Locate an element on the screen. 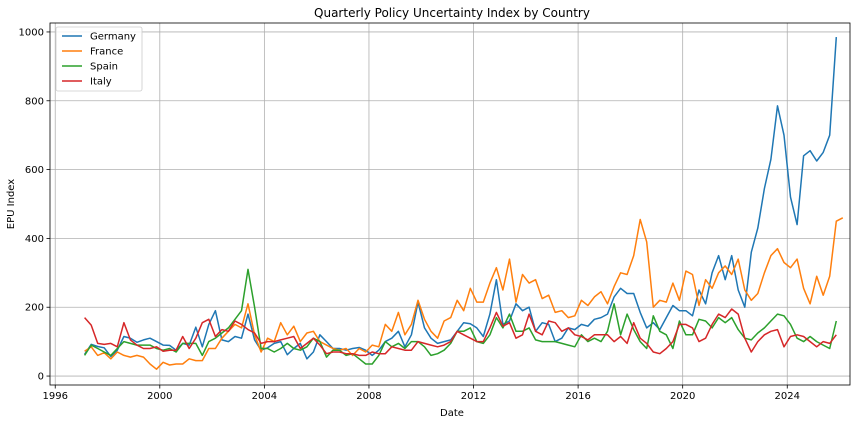 The width and height of the screenshot is (856, 424). y-axis: 0 200 400 600 800 1000 is located at coordinates (34, 205).